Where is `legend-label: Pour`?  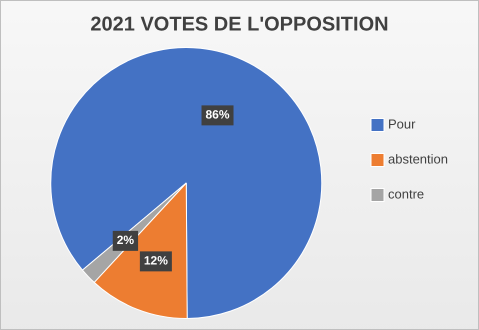
legend-label: Pour is located at coordinates (402, 124).